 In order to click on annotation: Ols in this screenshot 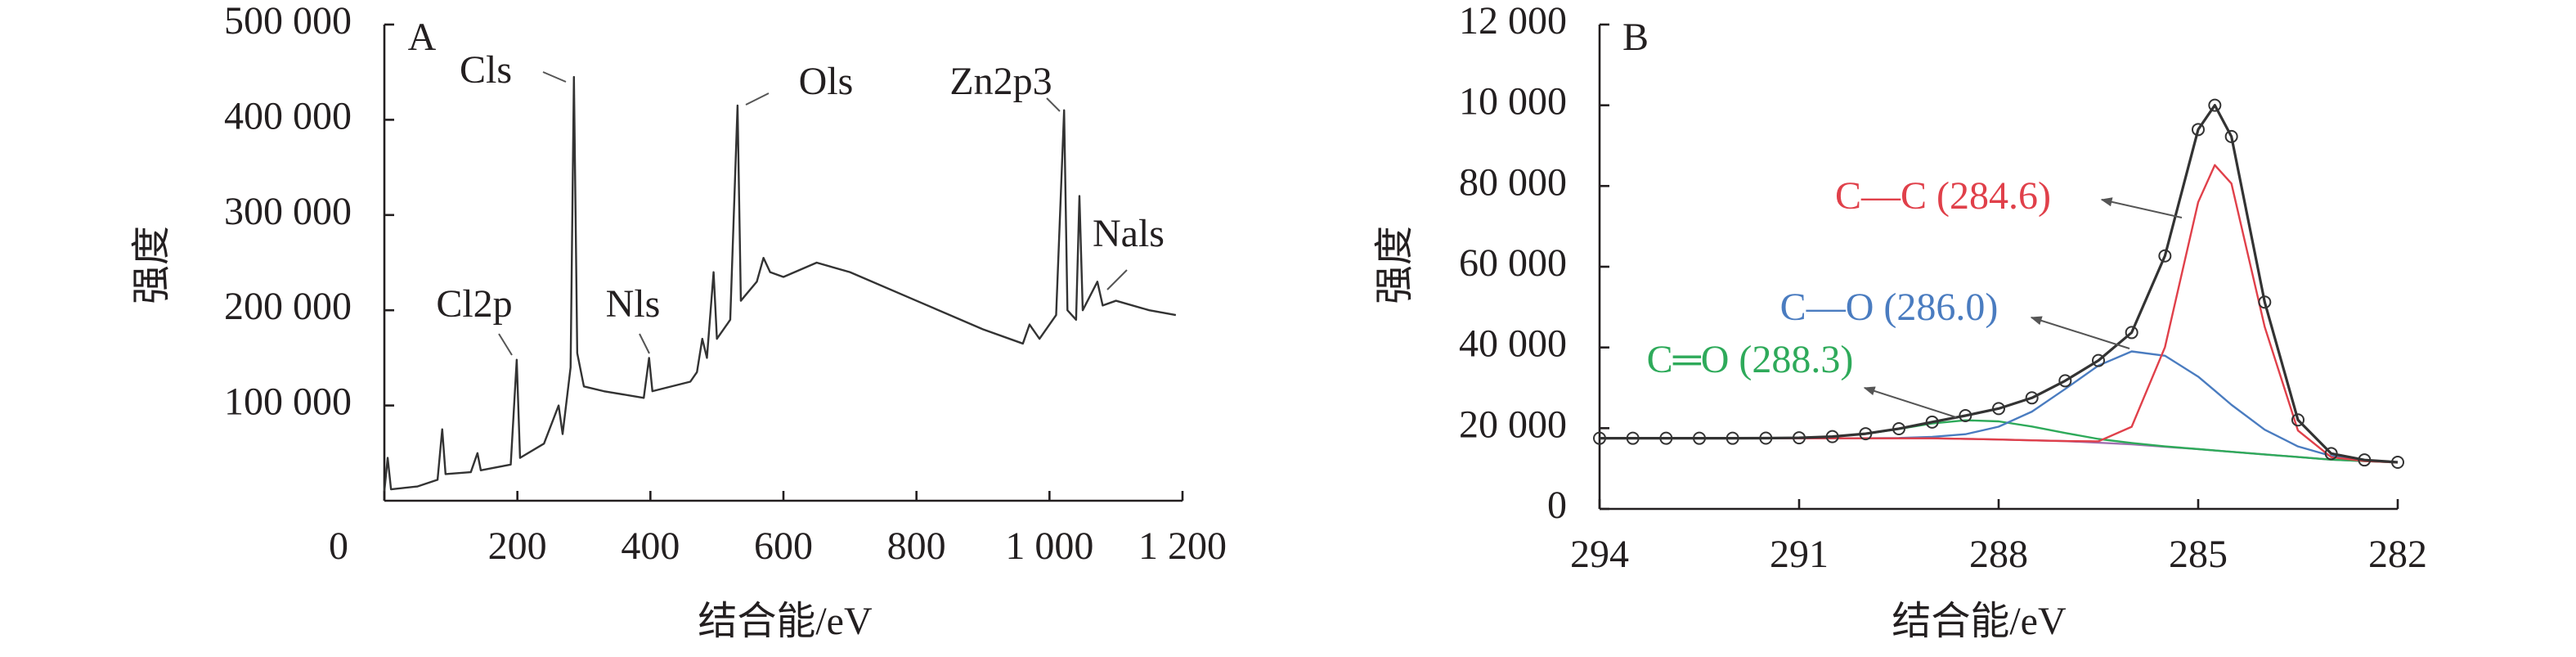, I will do `click(827, 82)`.